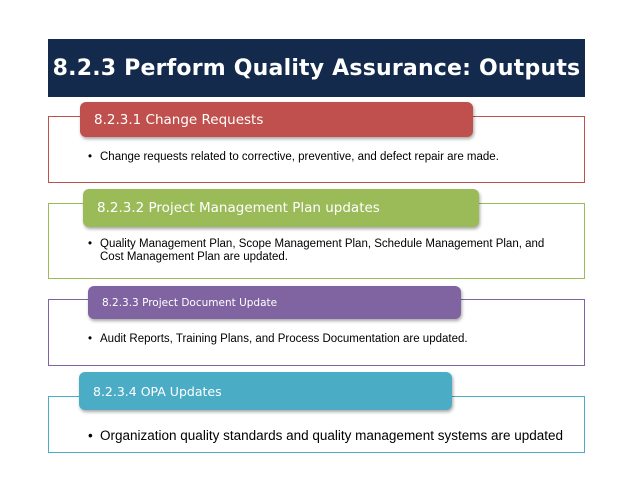  What do you see at coordinates (265, 391) in the screenshot?
I see `section-heading-opa-updates: 8.2.3.4 OPA Updates` at bounding box center [265, 391].